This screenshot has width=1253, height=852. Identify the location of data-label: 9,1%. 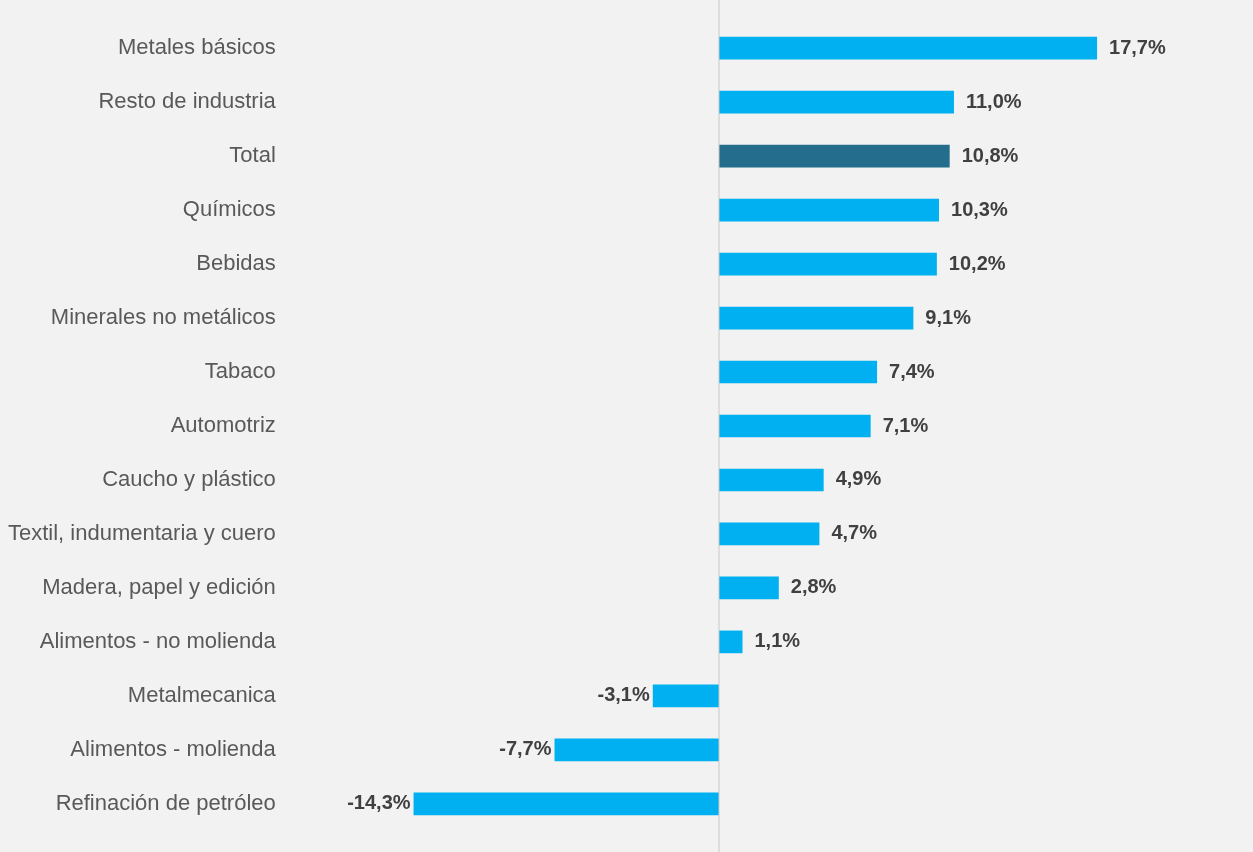
(948, 316).